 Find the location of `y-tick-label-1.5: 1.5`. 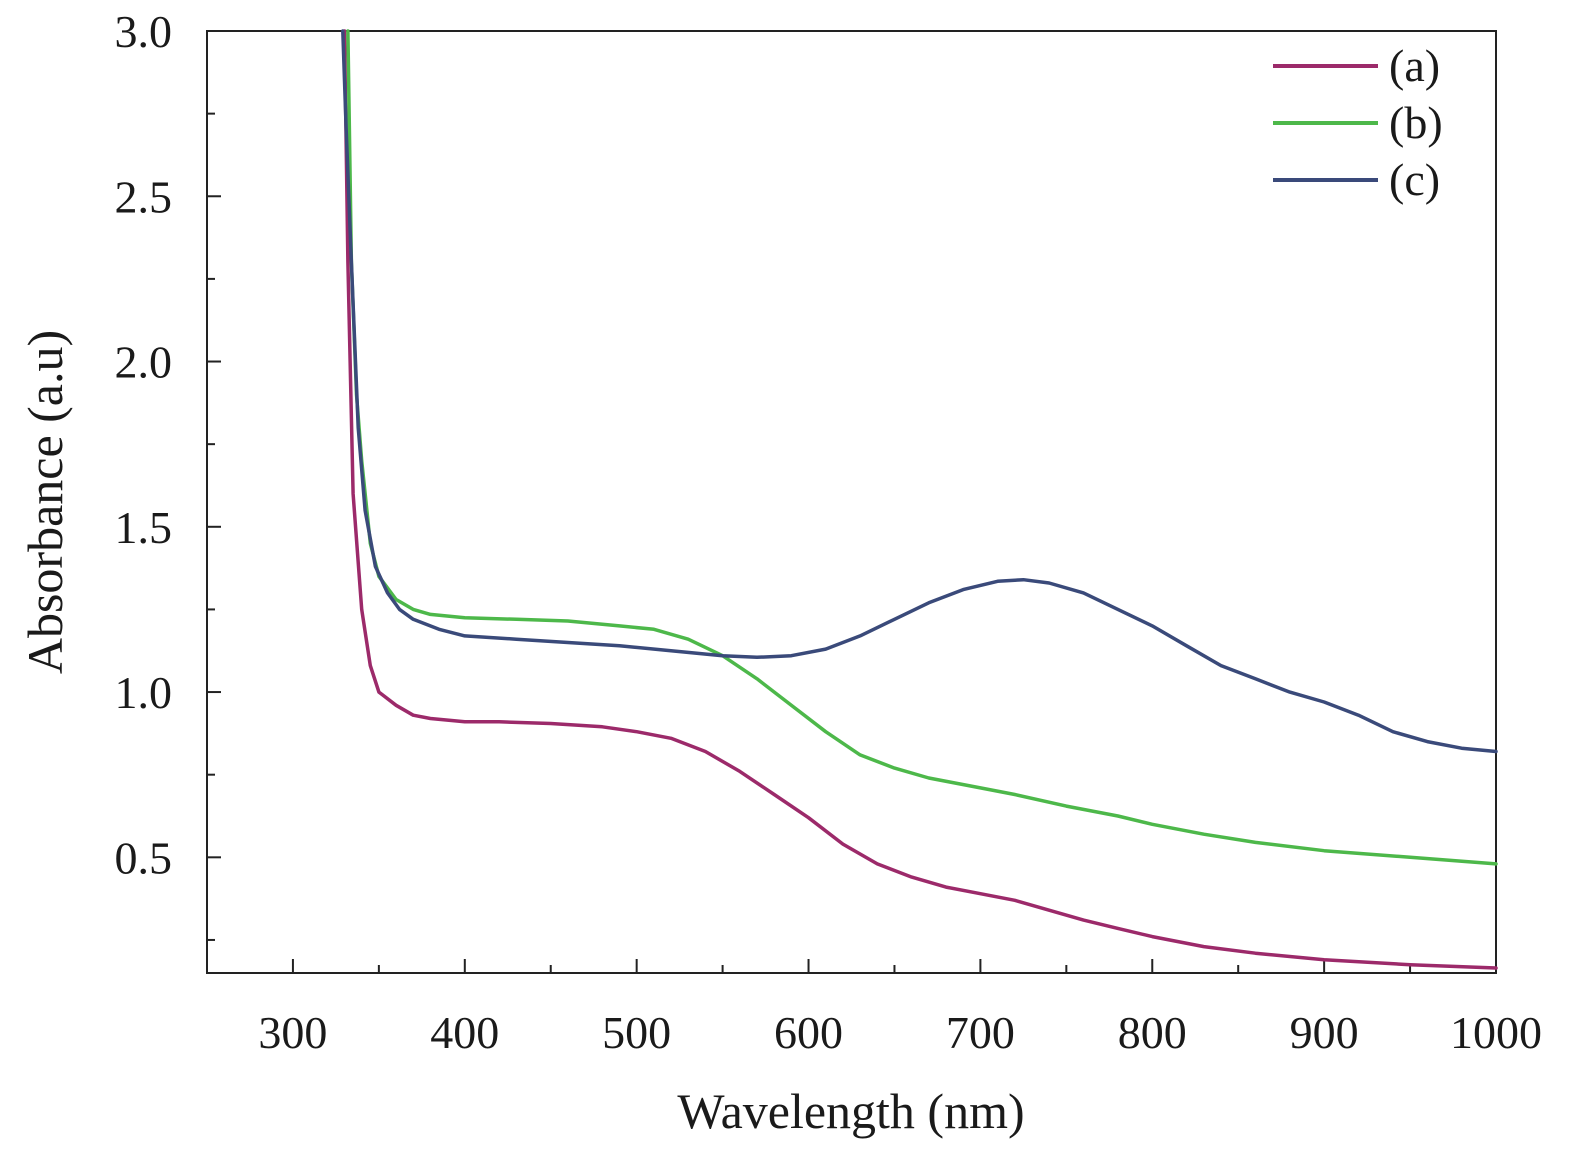

y-tick-label-1.5: 1.5 is located at coordinates (144, 527).